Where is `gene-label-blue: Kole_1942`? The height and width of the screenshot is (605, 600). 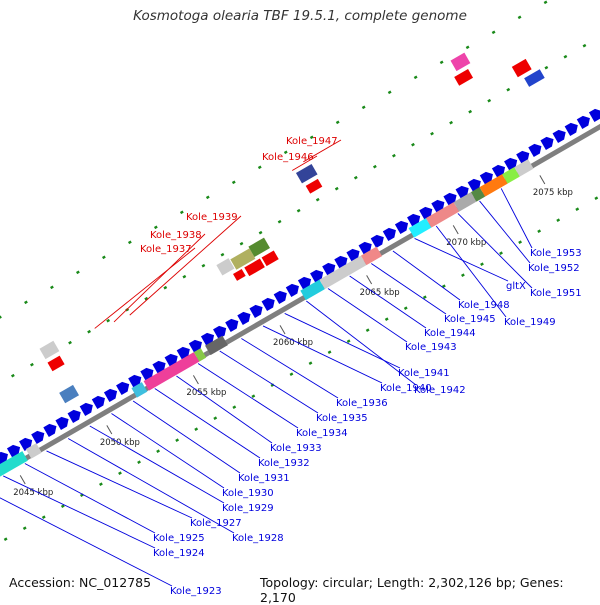
gene-label-blue: Kole_1942 is located at coordinates (440, 390).